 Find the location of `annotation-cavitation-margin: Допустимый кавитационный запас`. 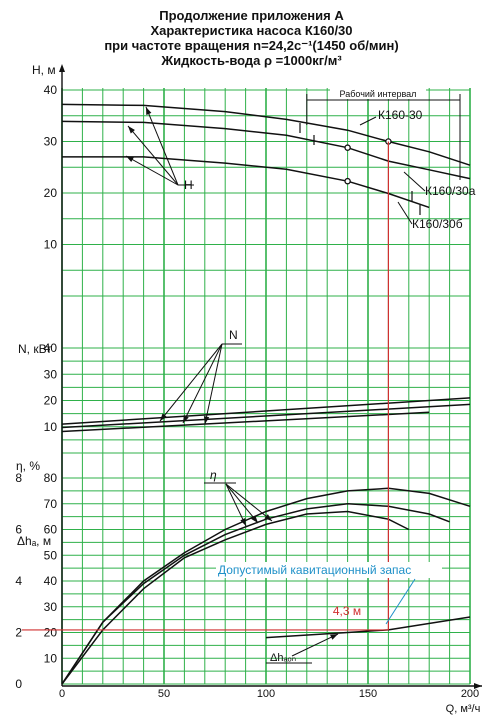

annotation-cavitation-margin: Допустимый кавитационный запас is located at coordinates (314, 570).